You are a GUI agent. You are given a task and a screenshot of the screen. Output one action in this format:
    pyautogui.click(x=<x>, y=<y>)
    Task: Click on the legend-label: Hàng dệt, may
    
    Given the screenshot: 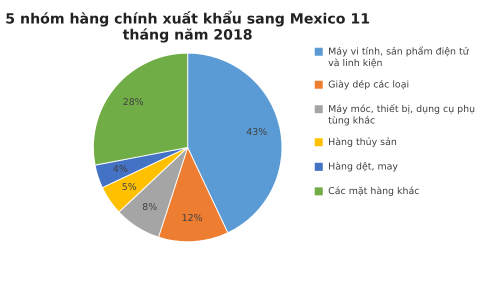 What is the action you would take?
    pyautogui.click(x=363, y=167)
    